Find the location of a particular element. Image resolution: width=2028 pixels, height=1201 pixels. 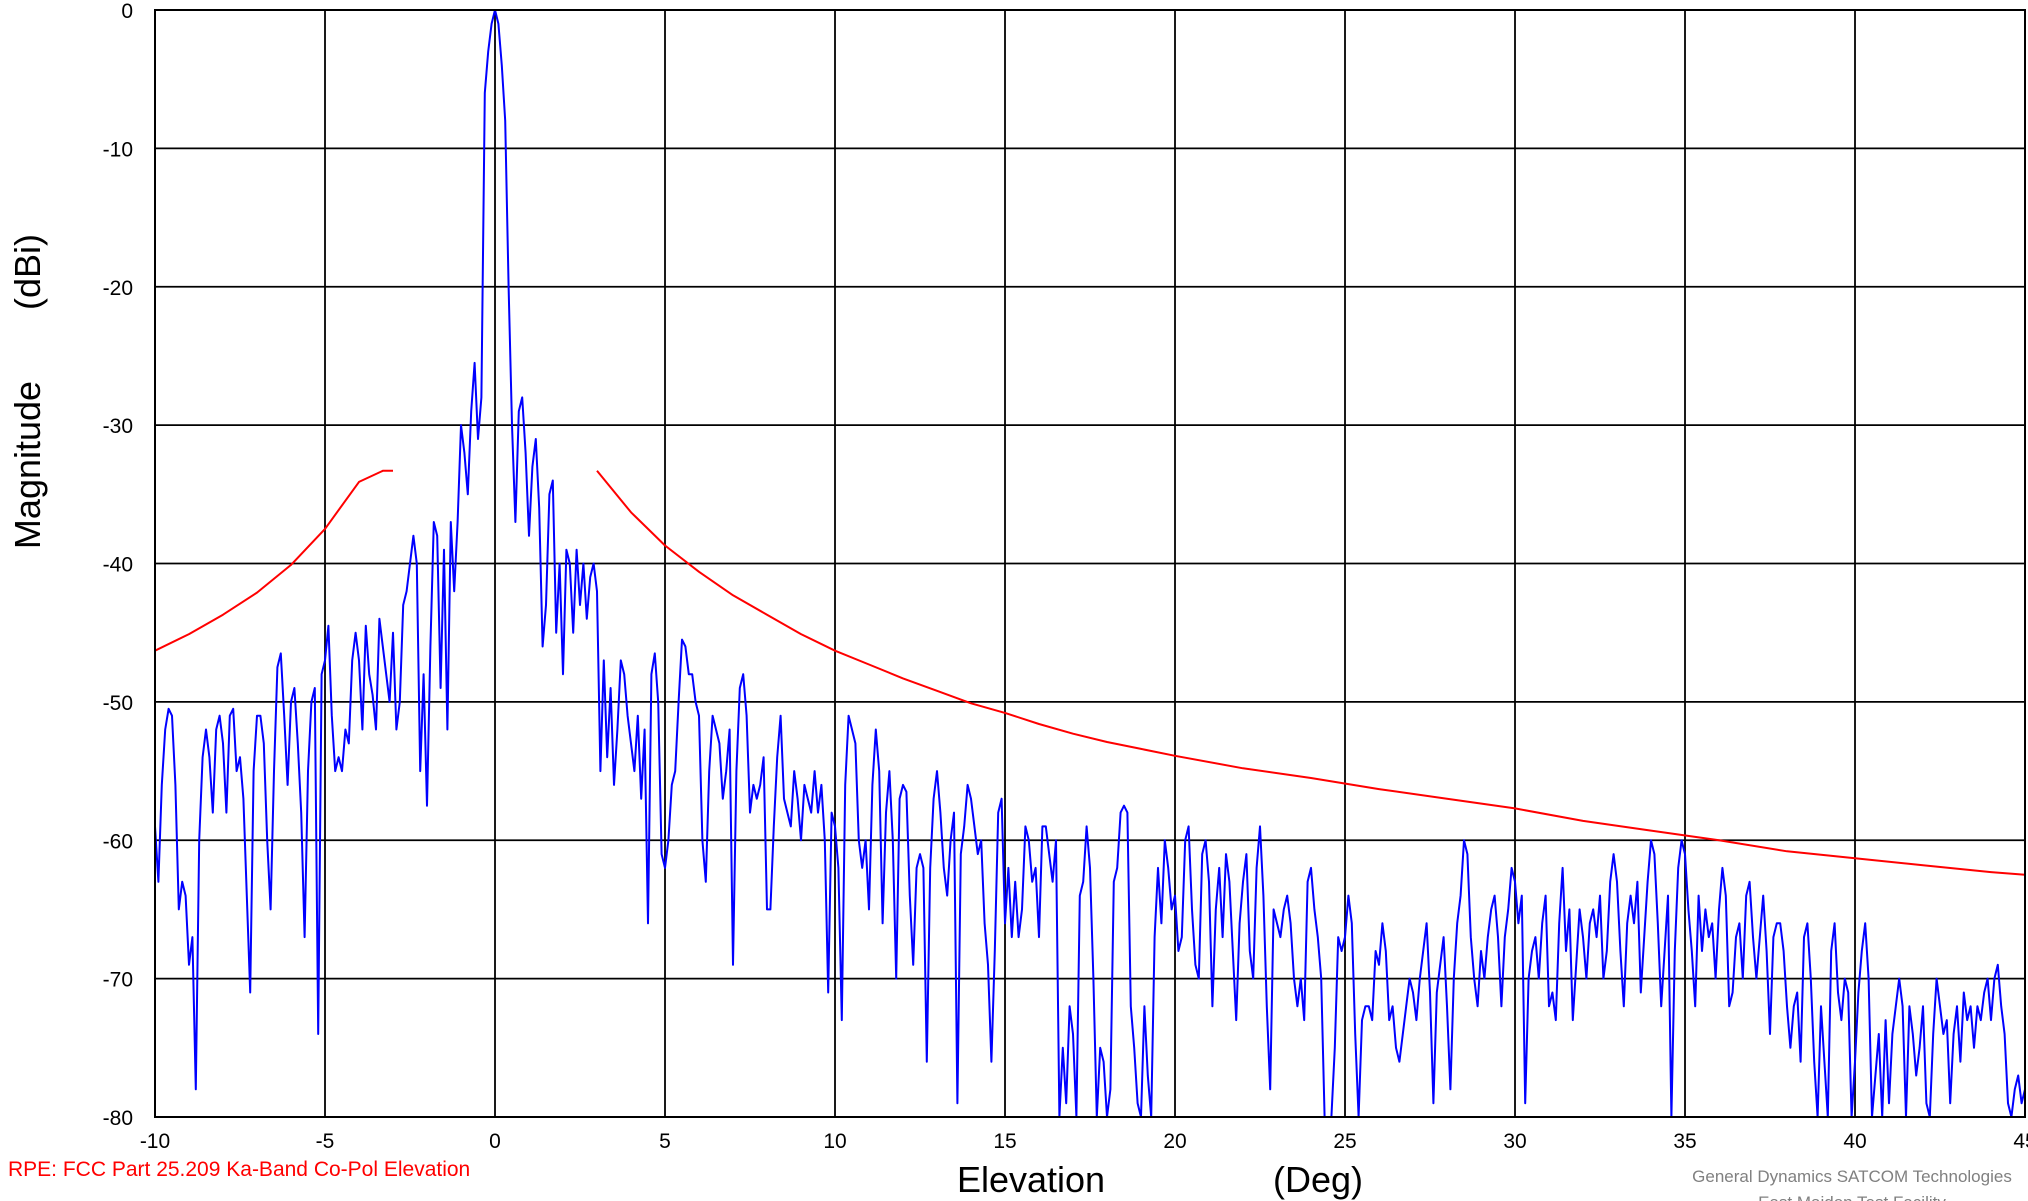

x-tick-label: 10 is located at coordinates (834, 1141).